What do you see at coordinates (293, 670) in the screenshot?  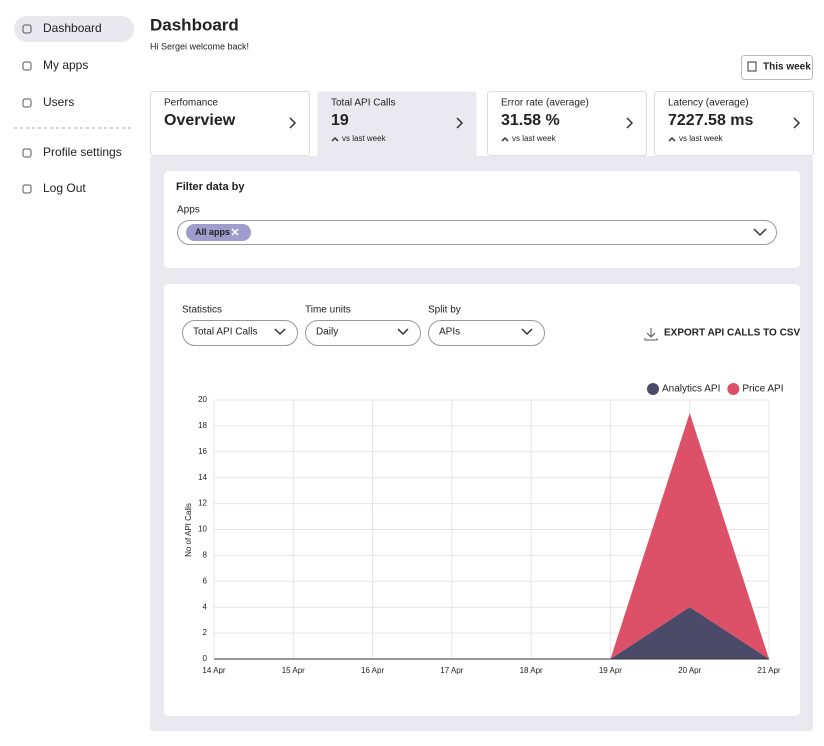 I see `x-tick-label: 15 Apr` at bounding box center [293, 670].